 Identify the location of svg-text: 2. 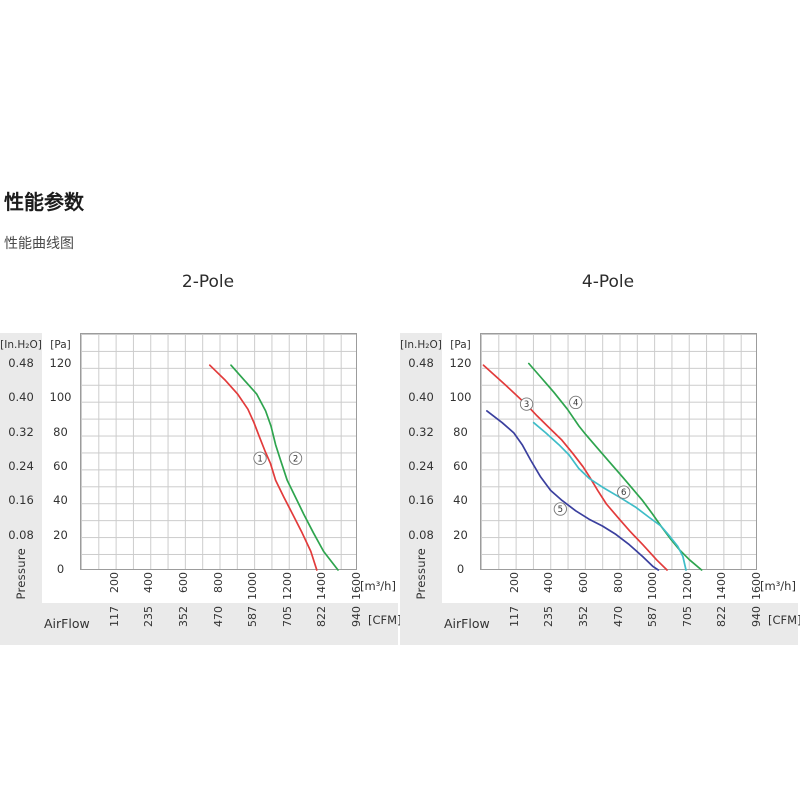
(295, 459).